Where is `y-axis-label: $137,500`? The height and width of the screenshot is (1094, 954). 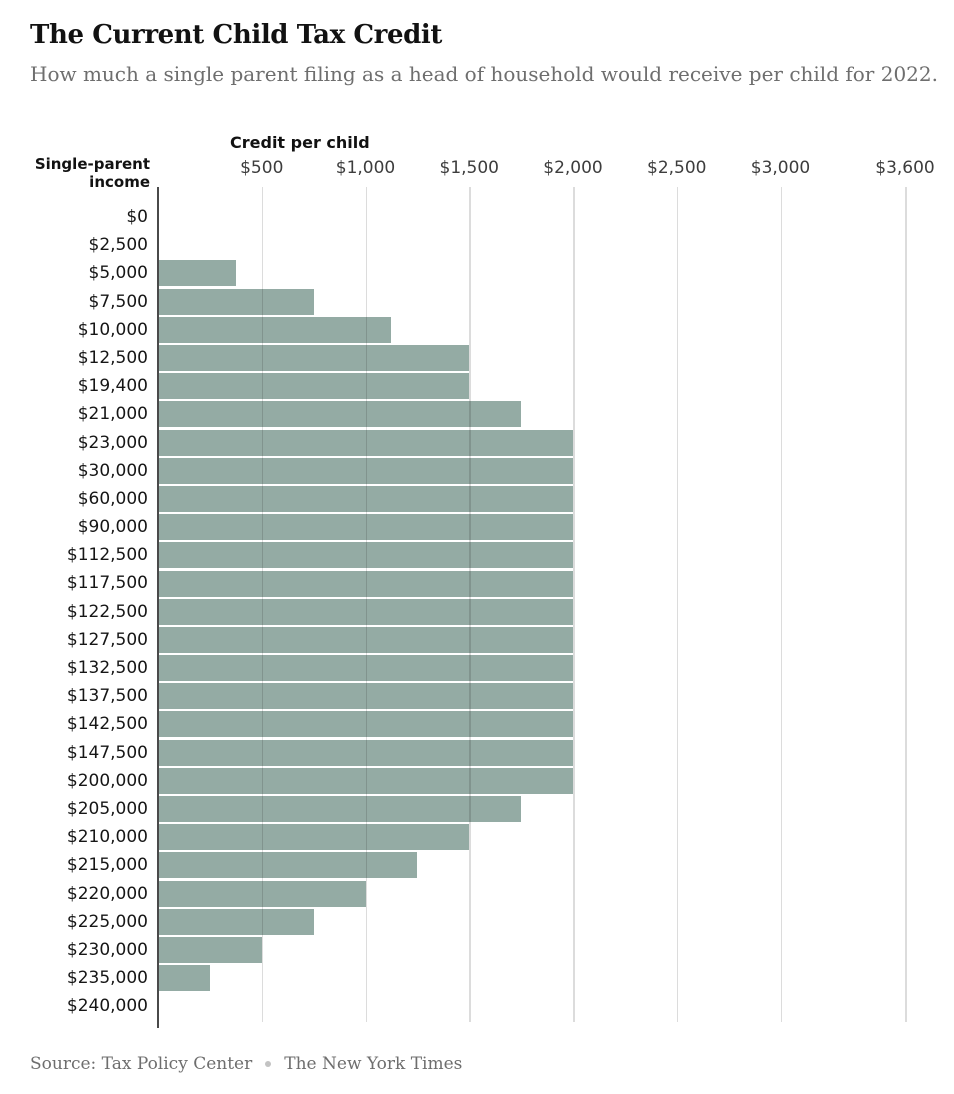 y-axis-label: $137,500 is located at coordinates (107, 696).